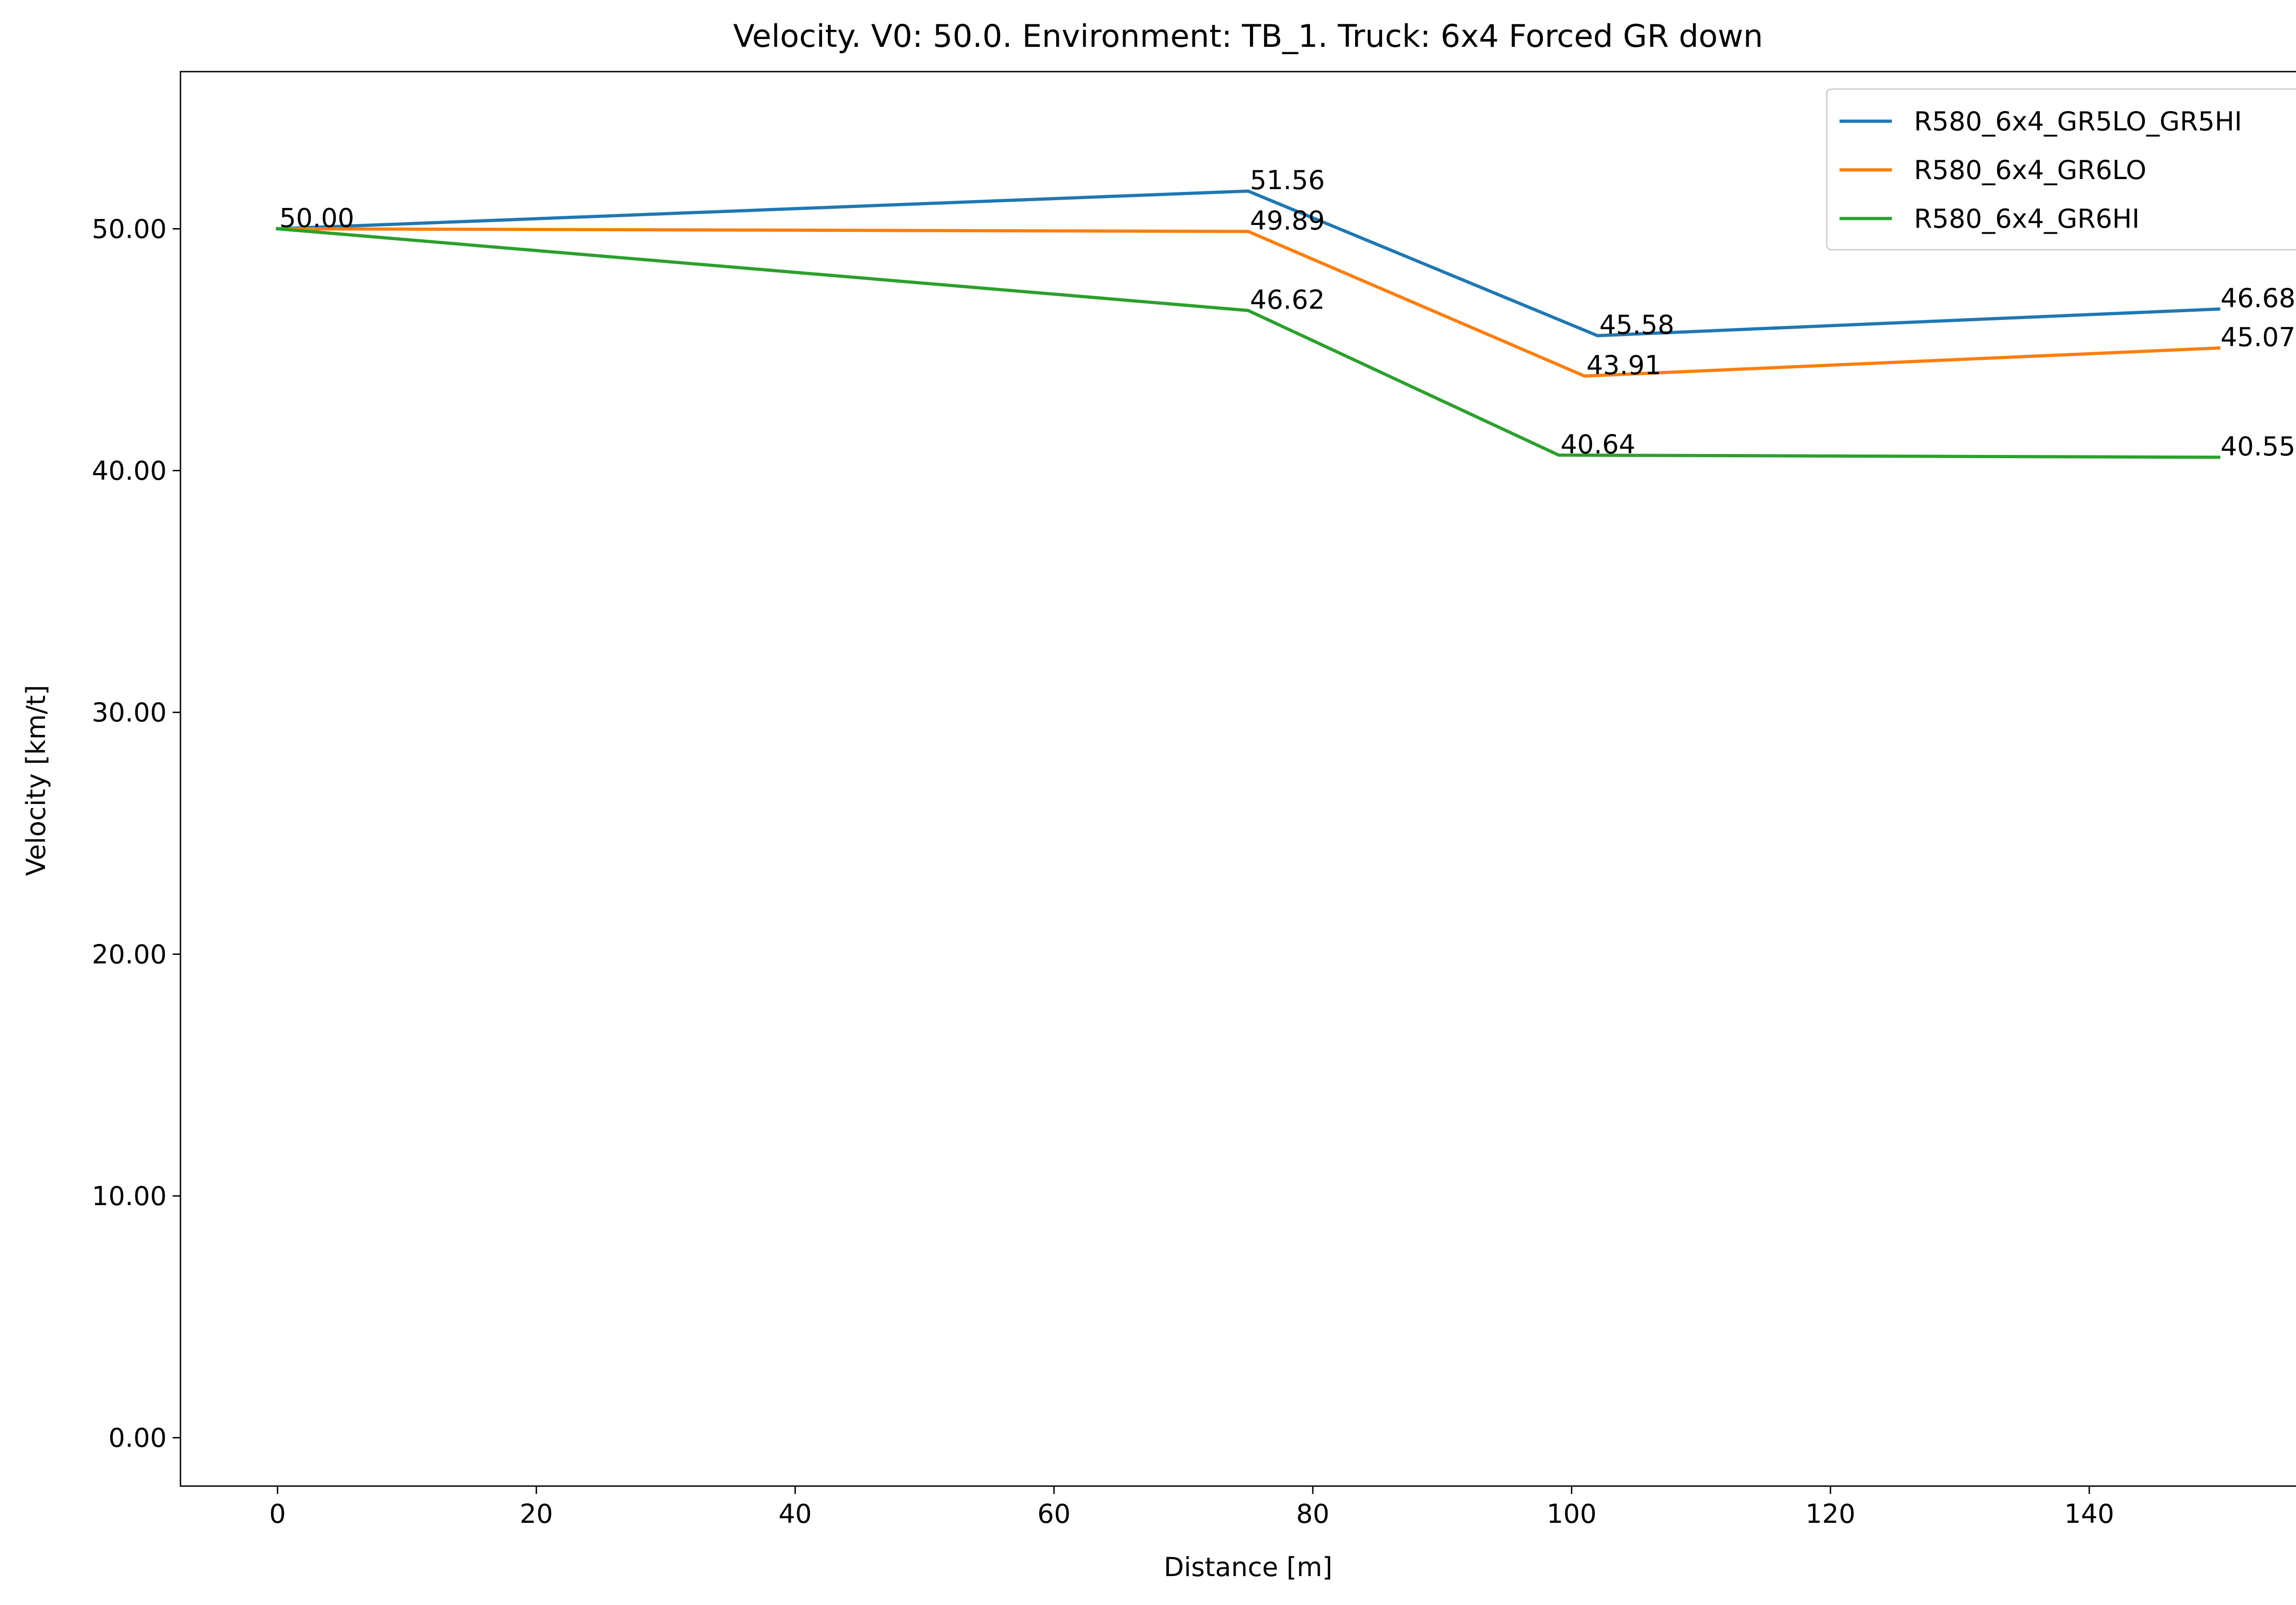  Describe the element at coordinates (1054, 1514) in the screenshot. I see `x-tick-label: 60` at that location.